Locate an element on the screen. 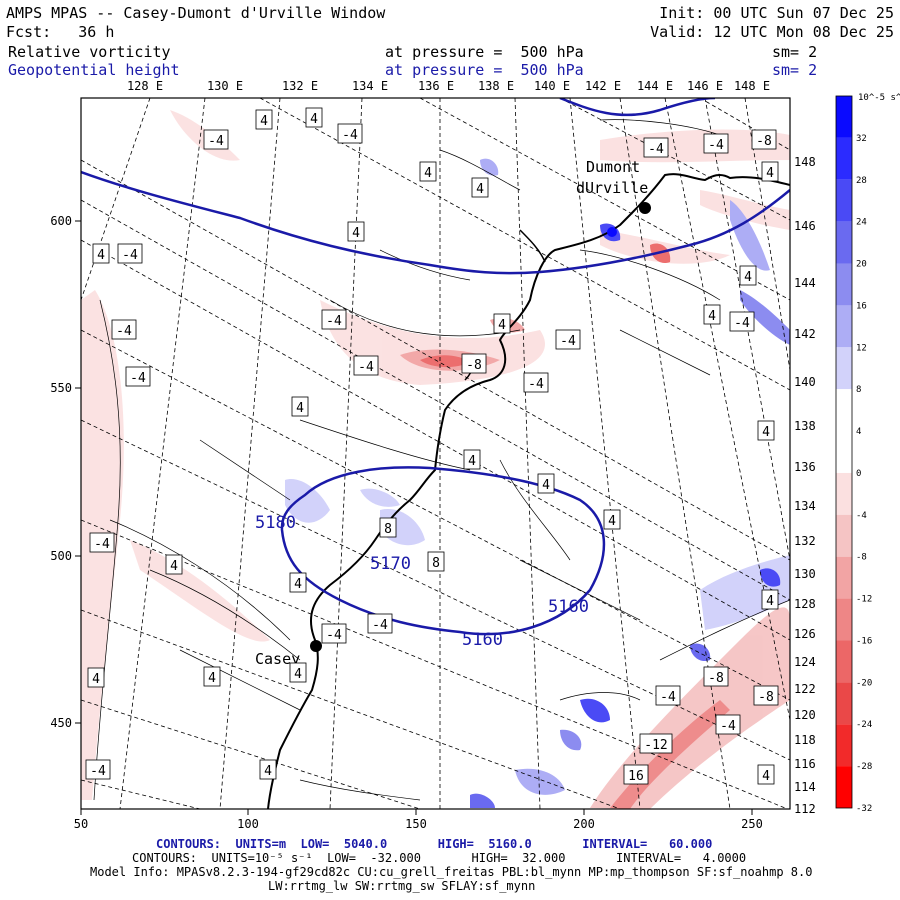 Image resolution: width=900 pixels, height=900 pixels. colorbar-tick-label: -16 is located at coordinates (864, 641).